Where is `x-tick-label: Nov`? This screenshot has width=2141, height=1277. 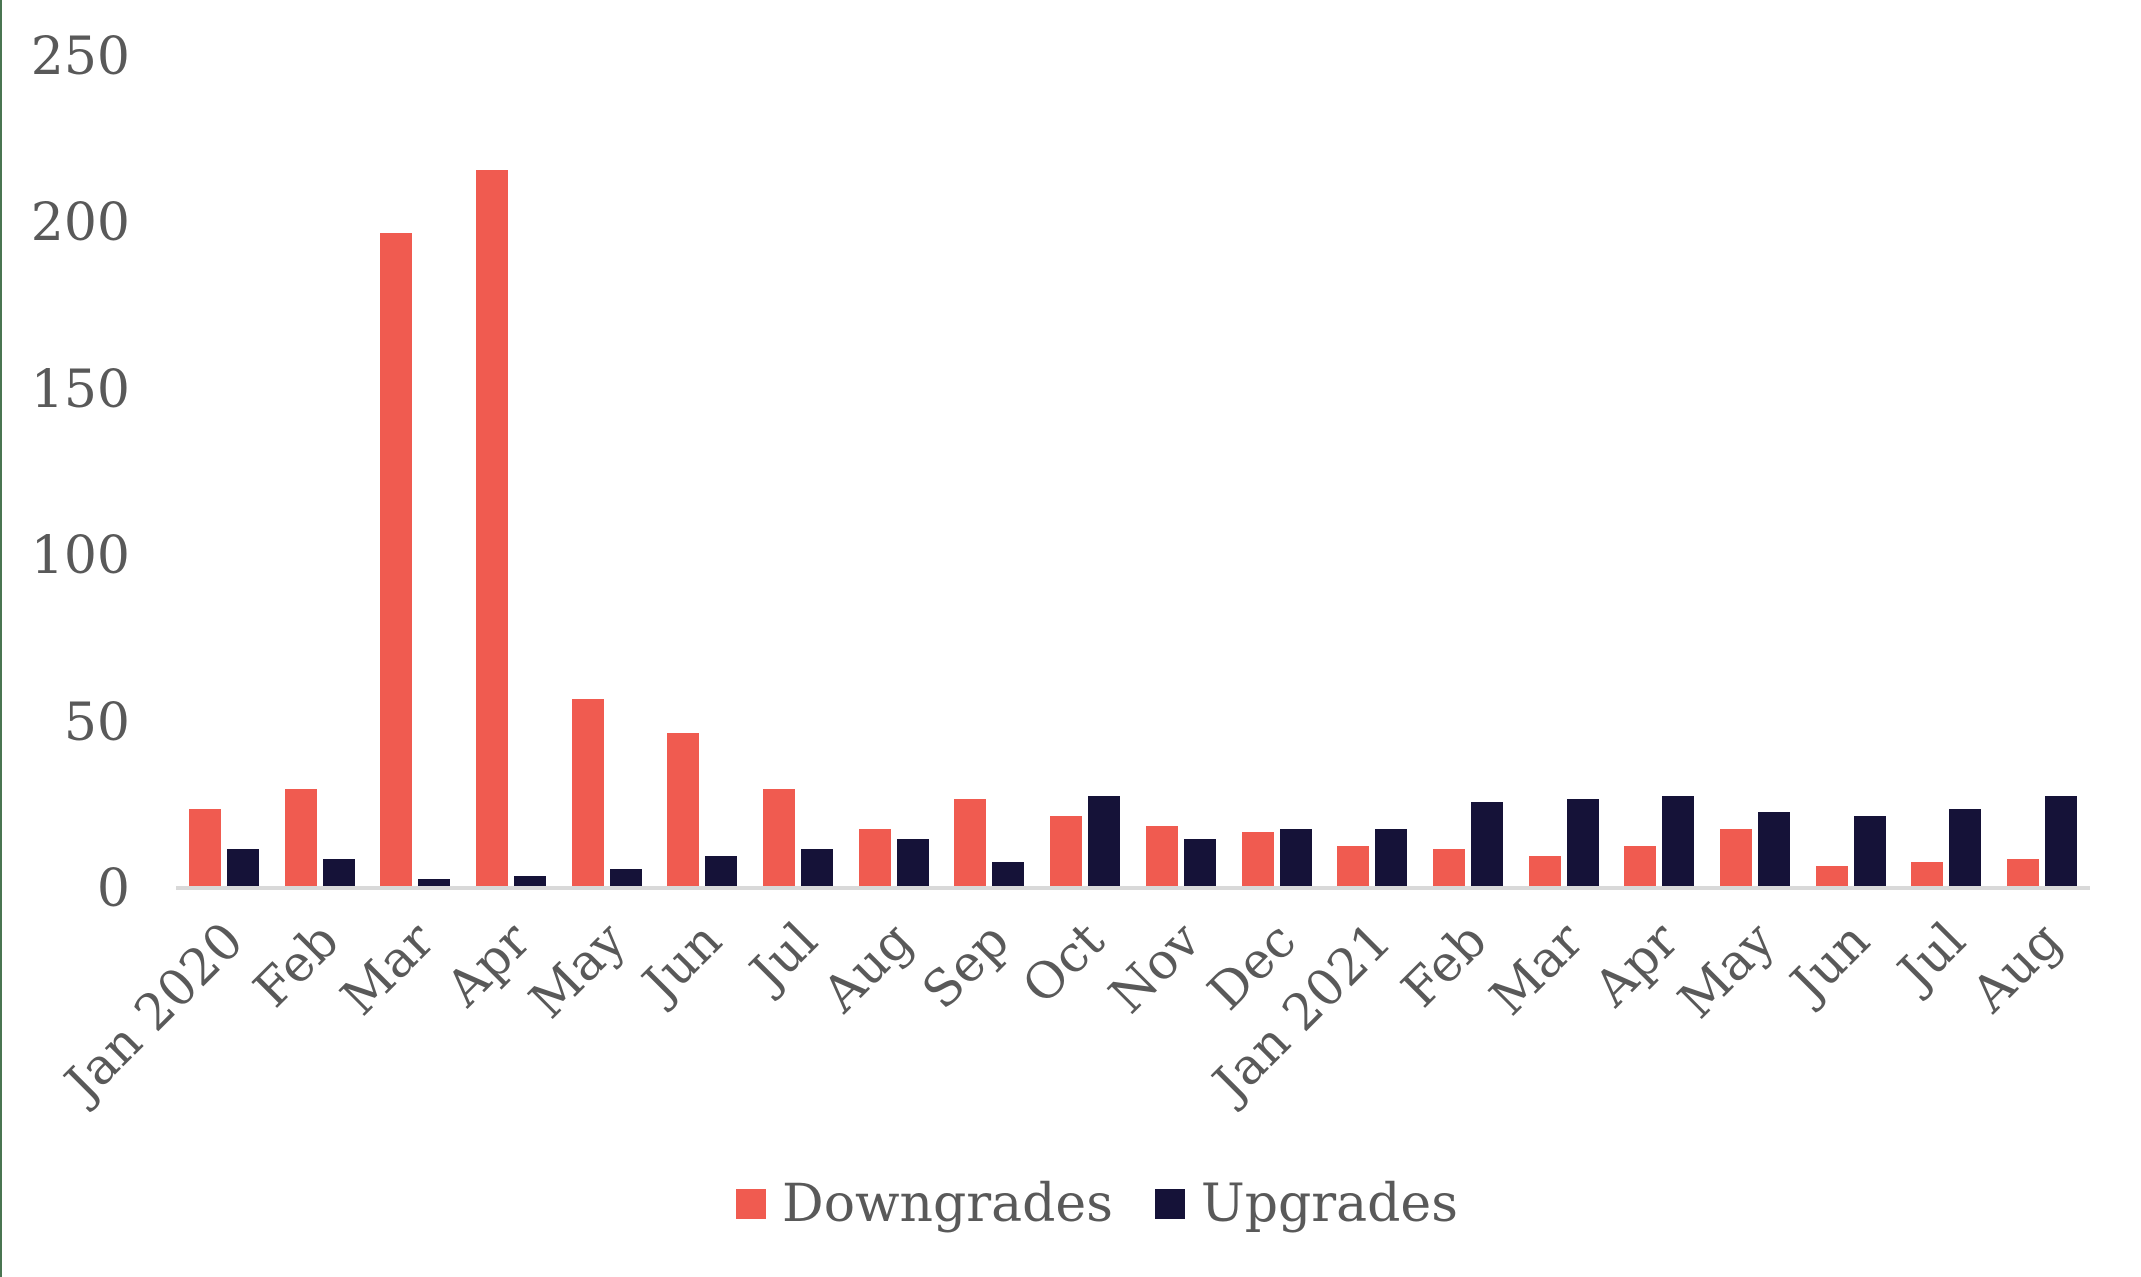
x-tick-label: Nov is located at coordinates (1154, 968).